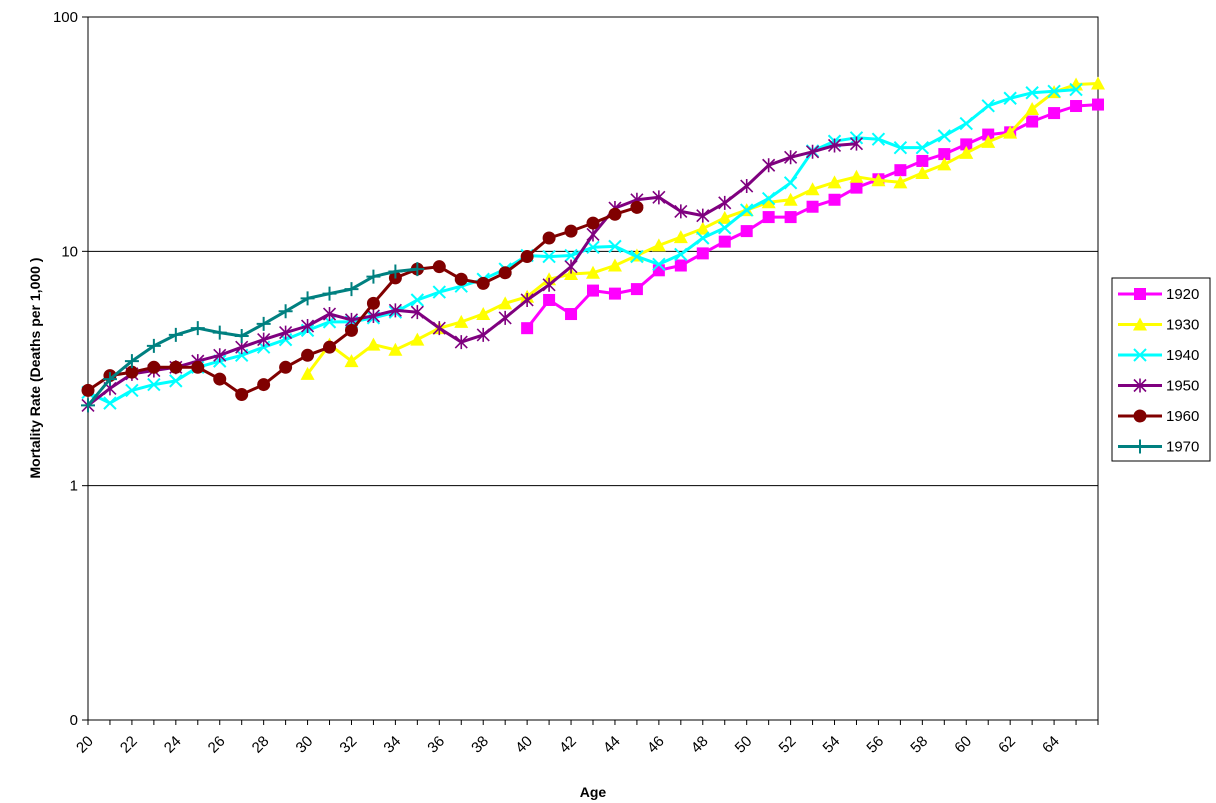 This screenshot has width=1216, height=803. What do you see at coordinates (568, 745) in the screenshot?
I see `x-tick-label: 42` at bounding box center [568, 745].